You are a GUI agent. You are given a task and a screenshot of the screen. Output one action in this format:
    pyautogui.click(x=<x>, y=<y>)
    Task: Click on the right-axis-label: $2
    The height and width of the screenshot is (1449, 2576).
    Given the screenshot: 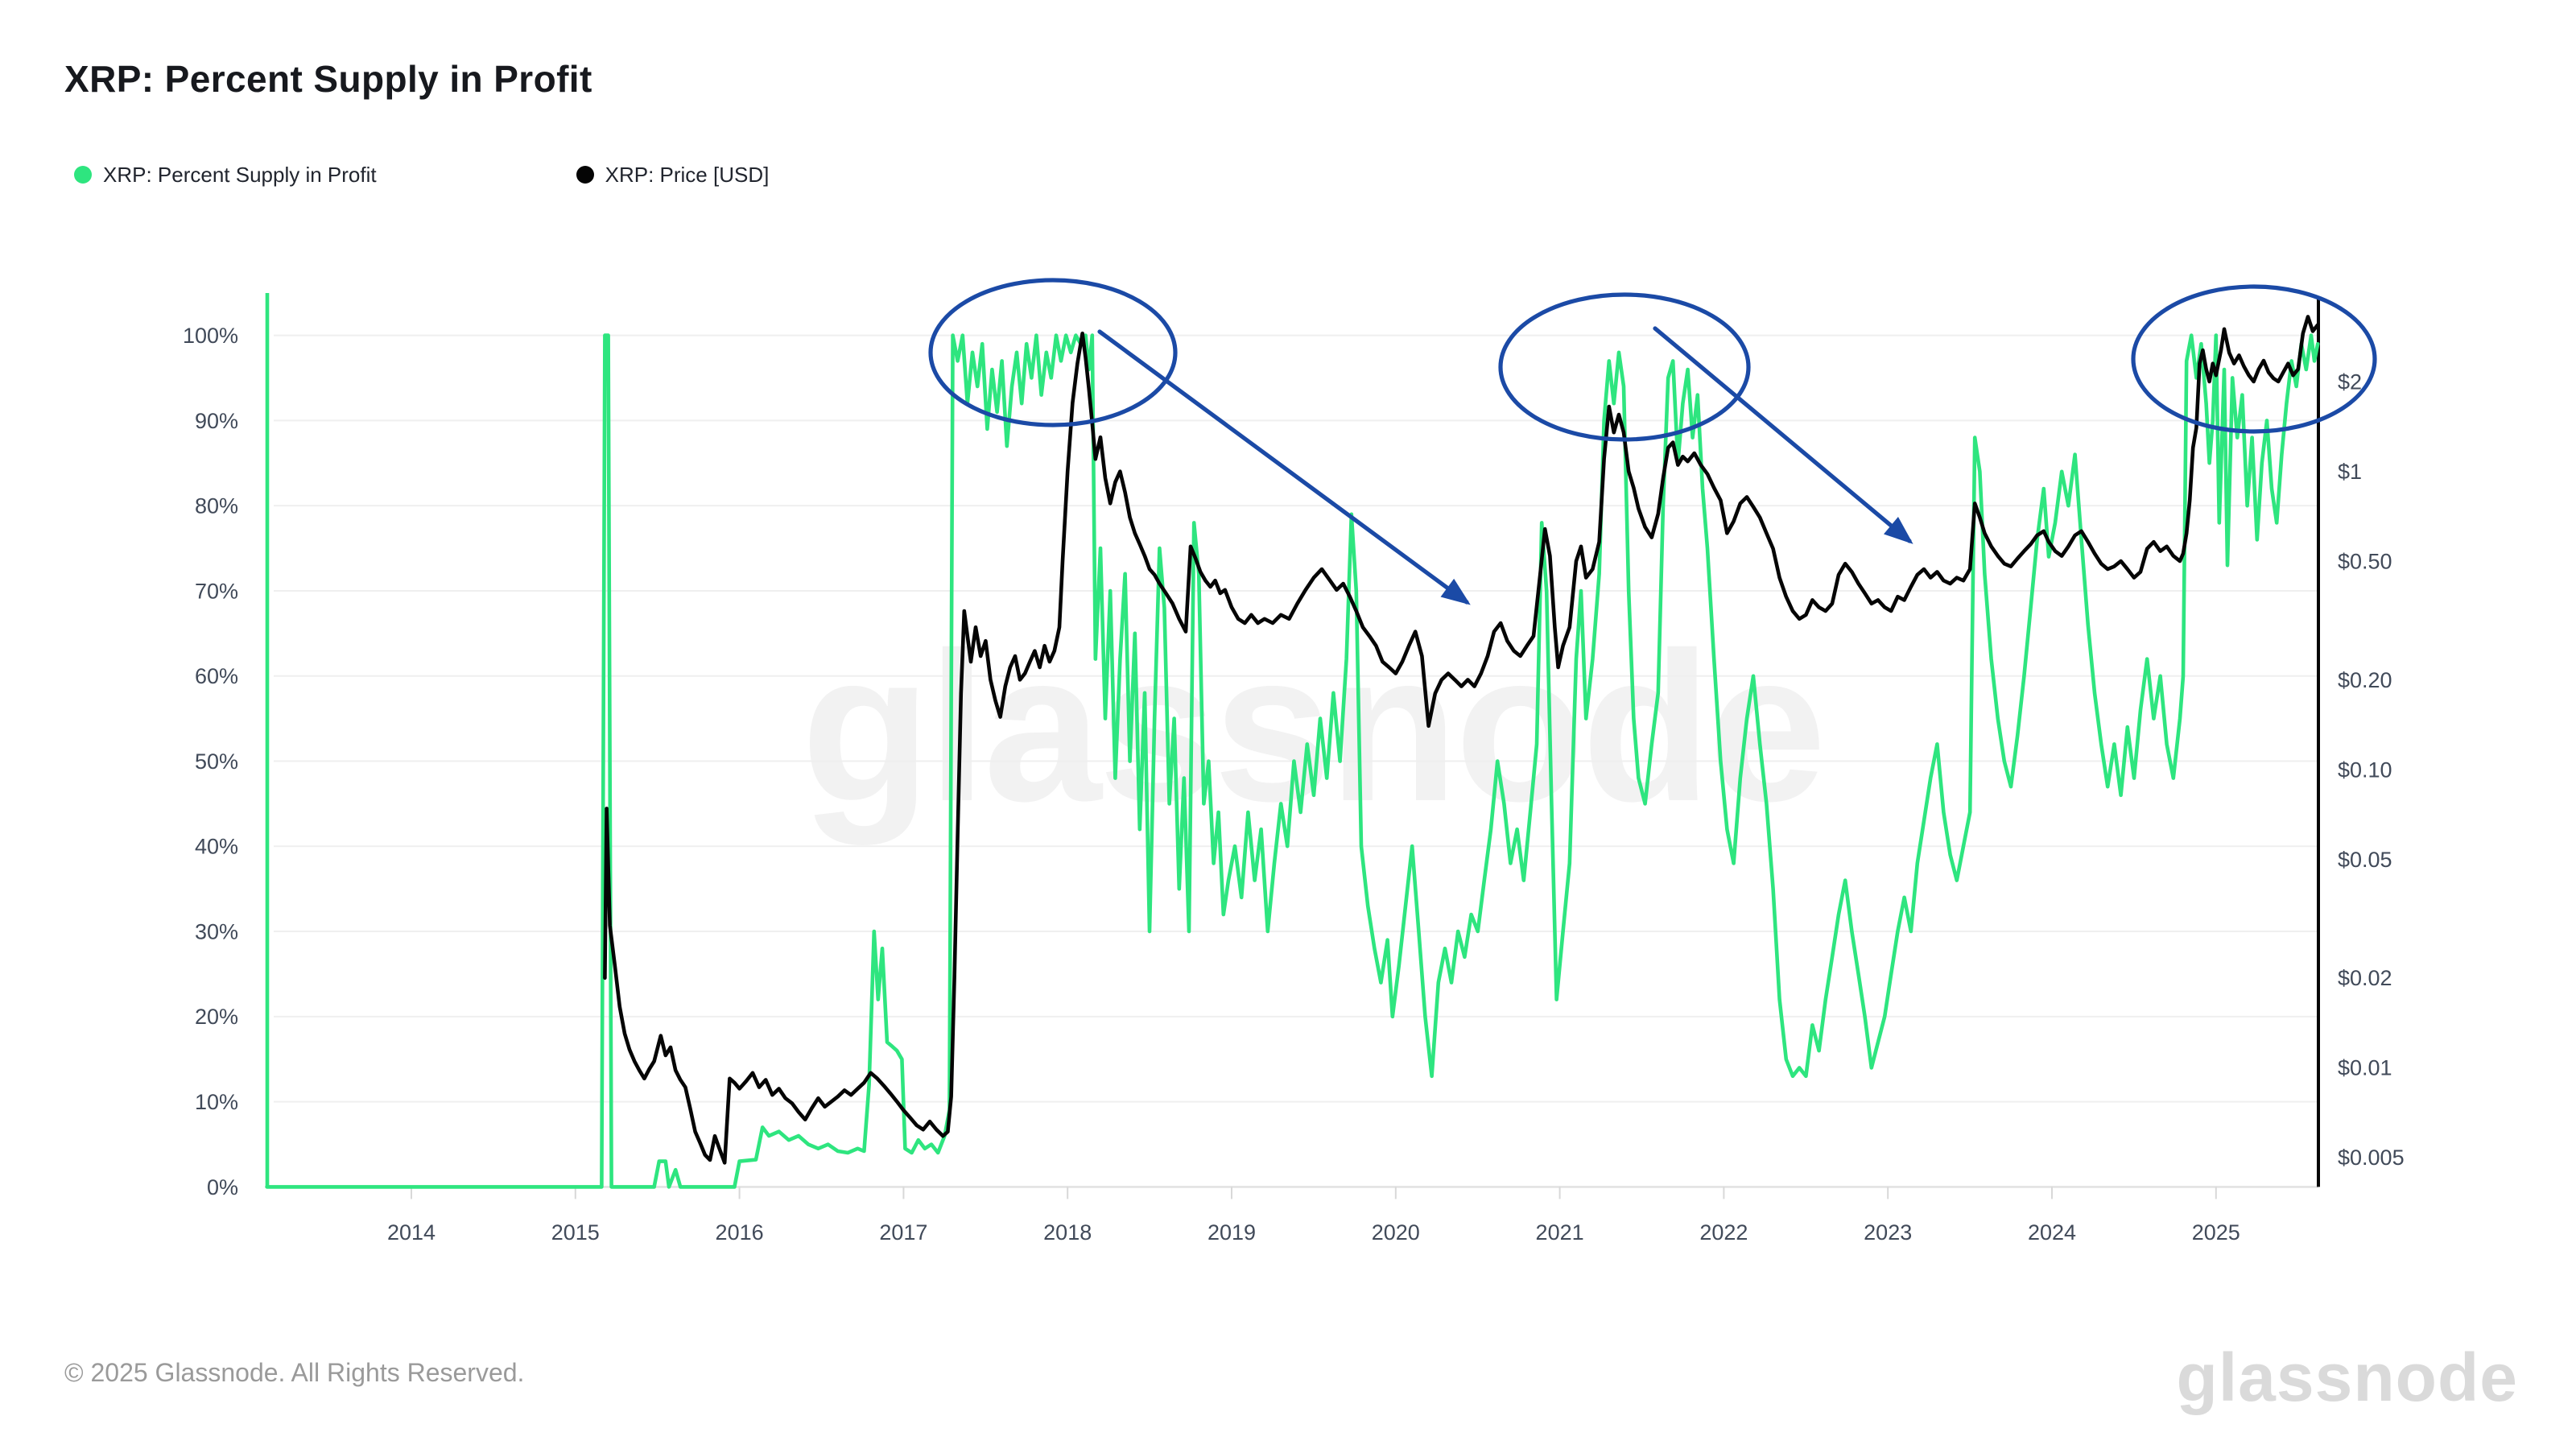 What is the action you would take?
    pyautogui.click(x=2350, y=381)
    